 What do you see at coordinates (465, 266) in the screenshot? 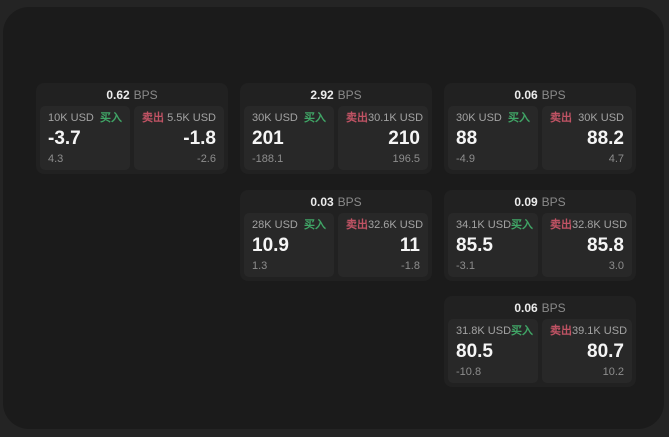
I see `buy-delta: -3.1` at bounding box center [465, 266].